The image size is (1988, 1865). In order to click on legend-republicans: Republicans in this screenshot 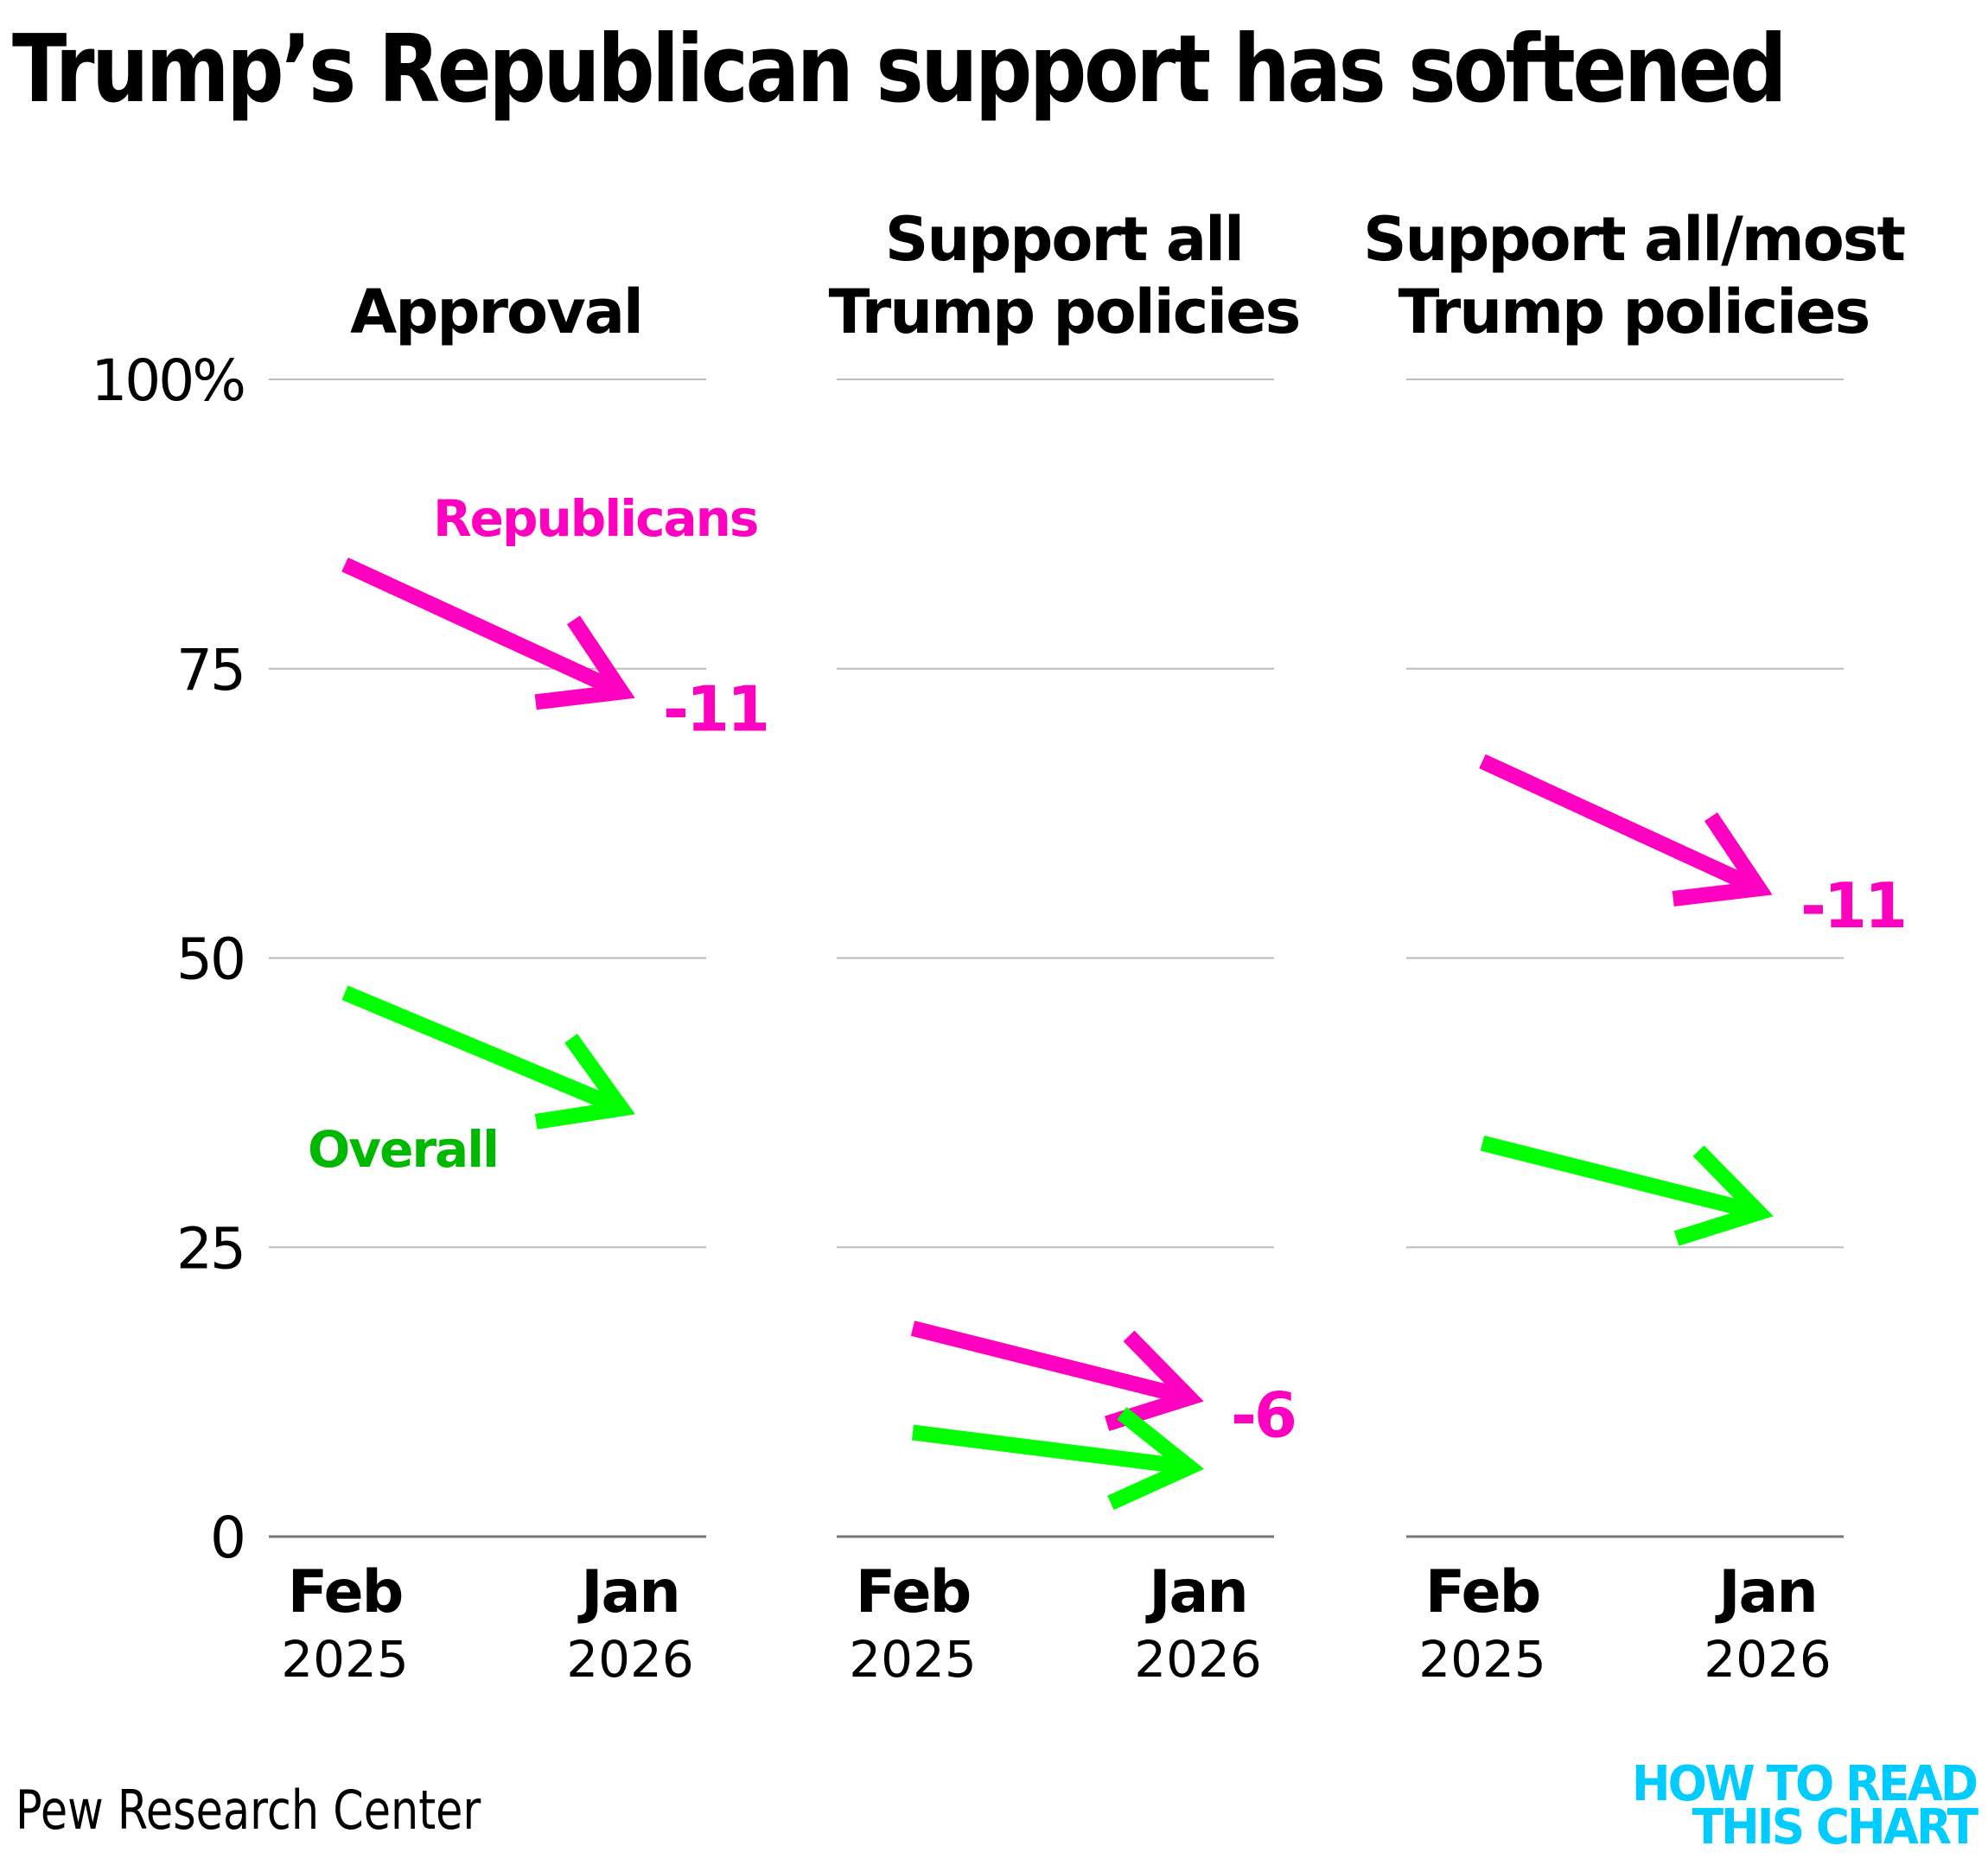, I will do `click(595, 518)`.